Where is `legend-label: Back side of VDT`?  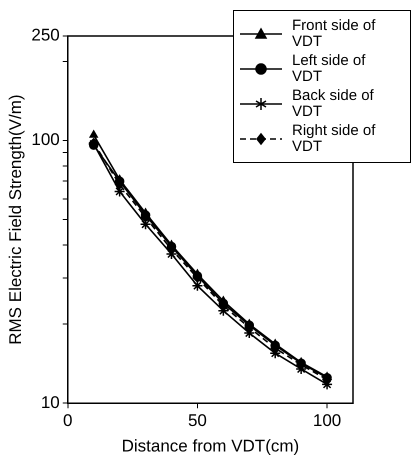
legend-label: Back side of VDT is located at coordinates (333, 103).